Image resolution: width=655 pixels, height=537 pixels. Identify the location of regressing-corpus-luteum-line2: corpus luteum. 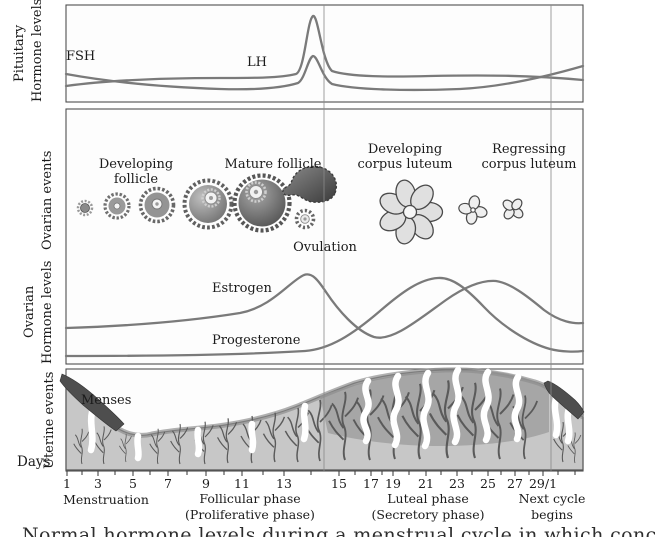
(529, 164).